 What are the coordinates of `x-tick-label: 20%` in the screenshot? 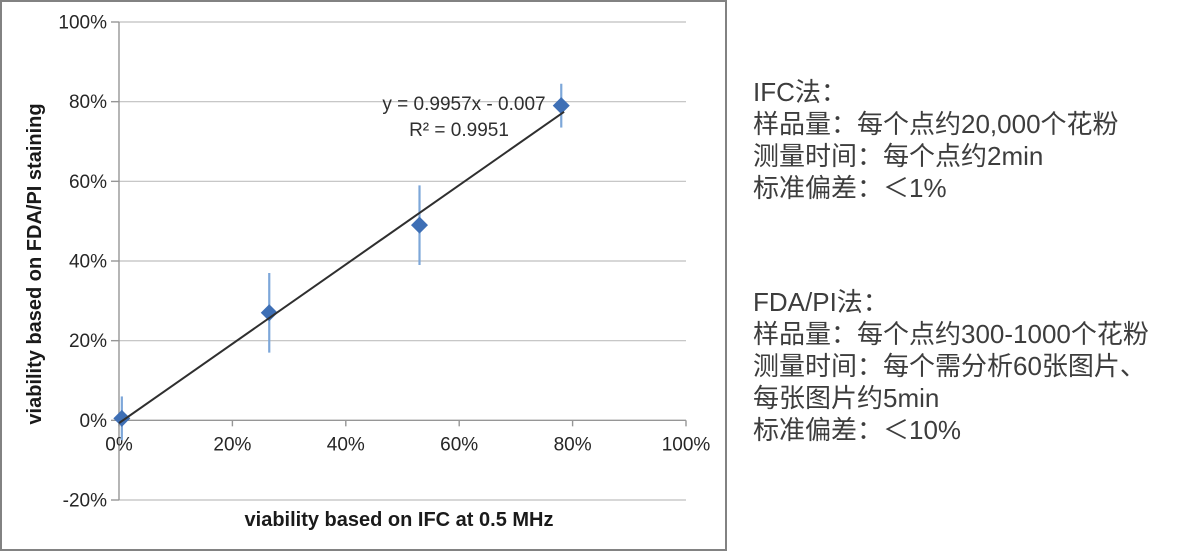 It's located at (232, 444).